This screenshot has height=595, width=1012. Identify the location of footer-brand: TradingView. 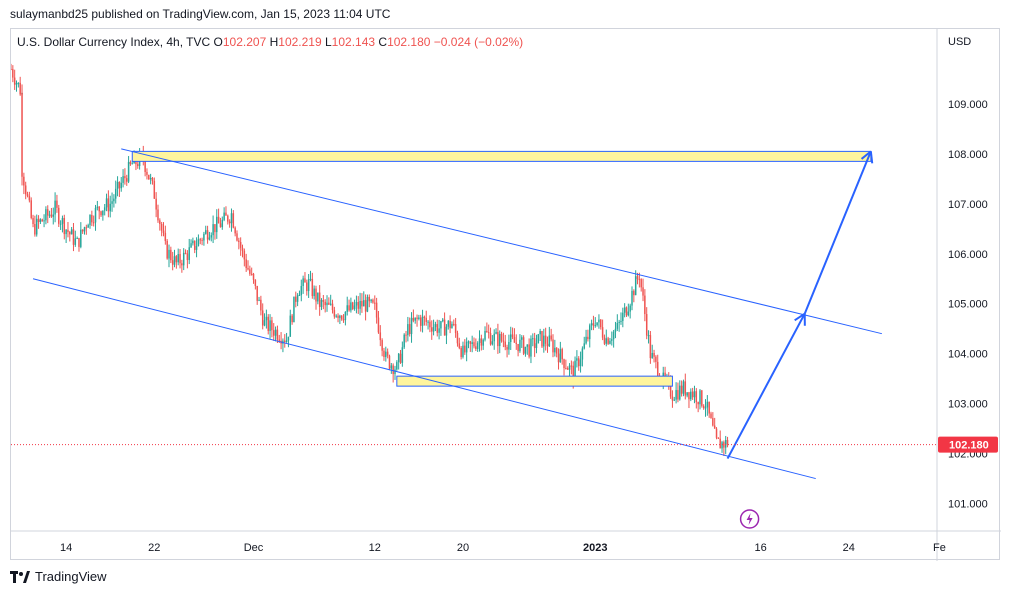
(71, 576).